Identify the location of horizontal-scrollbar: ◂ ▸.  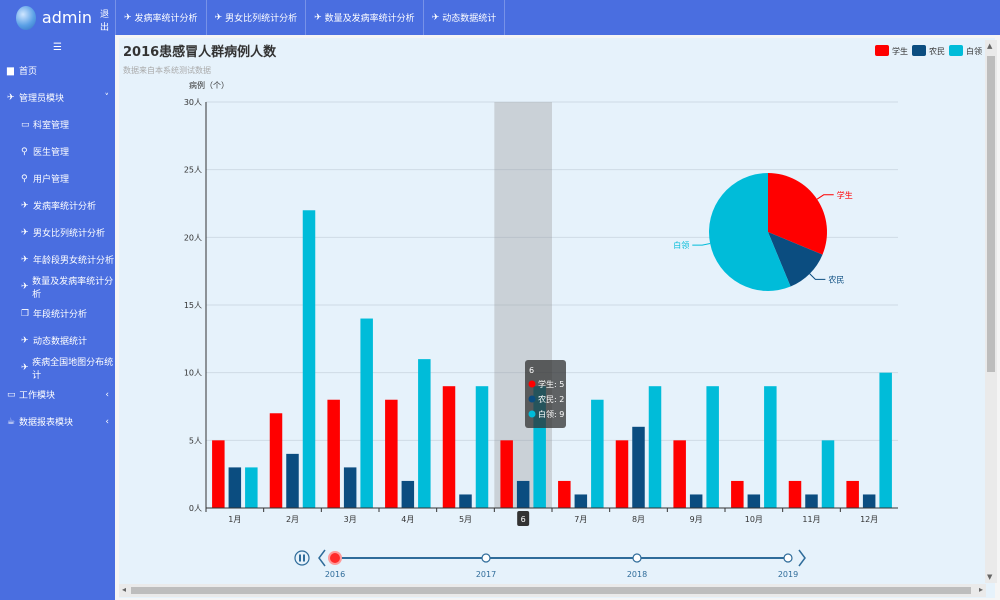
(552, 590).